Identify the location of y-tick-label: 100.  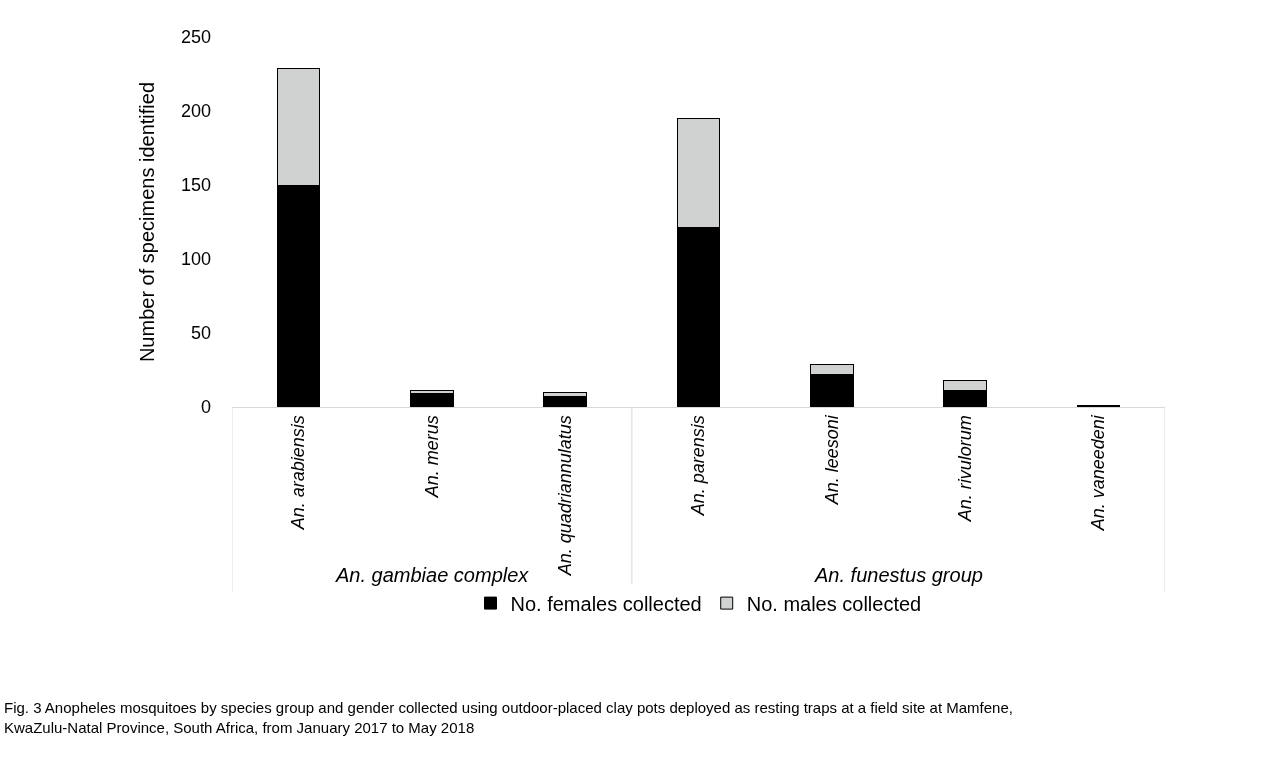
(195, 259).